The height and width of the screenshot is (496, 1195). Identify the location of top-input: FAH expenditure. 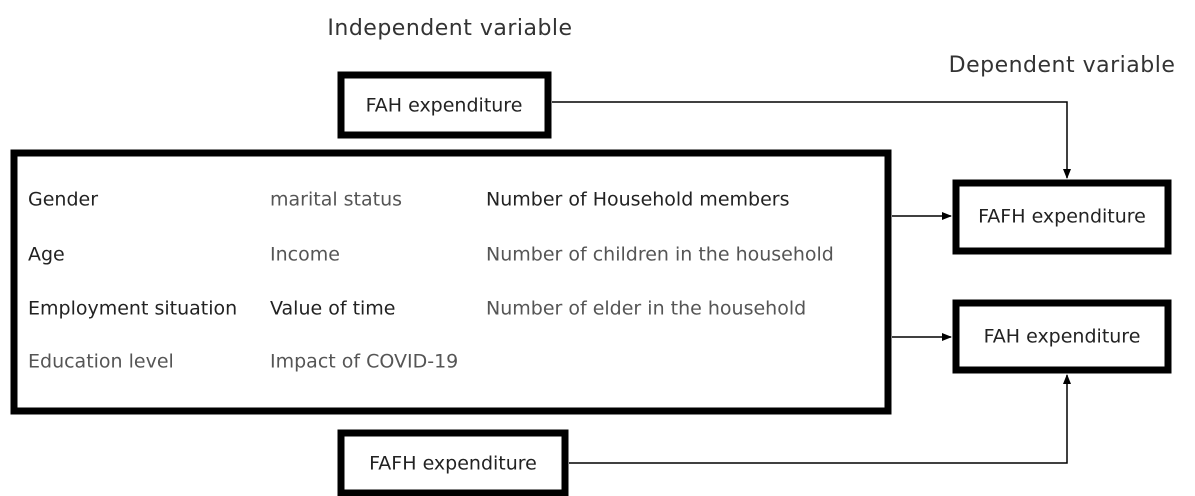
(444, 106).